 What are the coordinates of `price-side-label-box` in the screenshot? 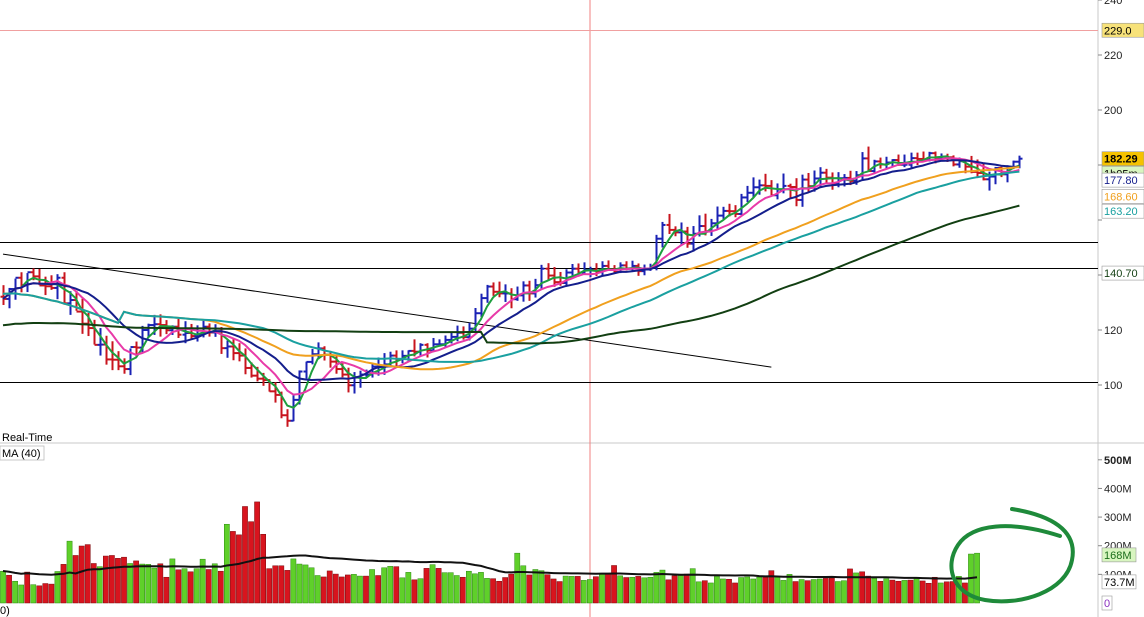 It's located at (1122, 159).